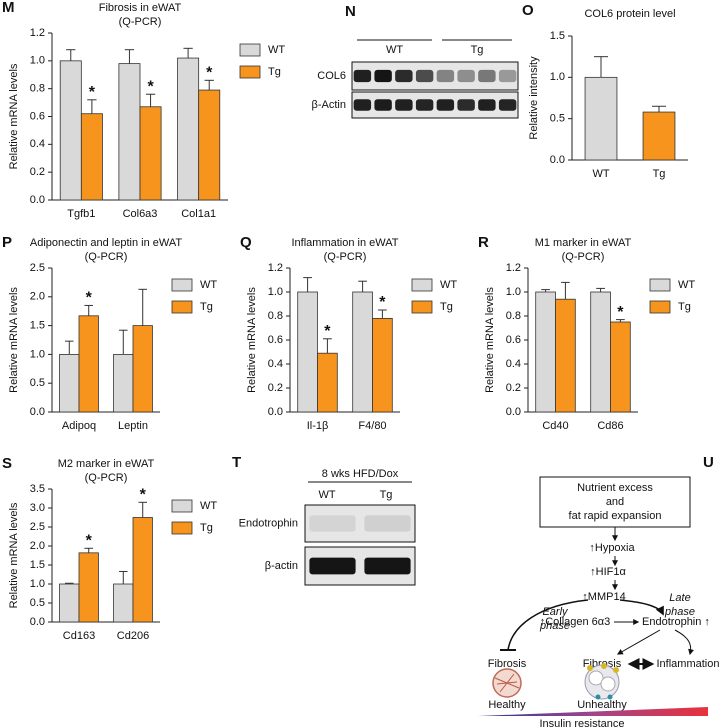 Image resolution: width=720 pixels, height=728 pixels. Describe the element at coordinates (513, 364) in the screenshot. I see `y-tick-label: 0.4` at that location.